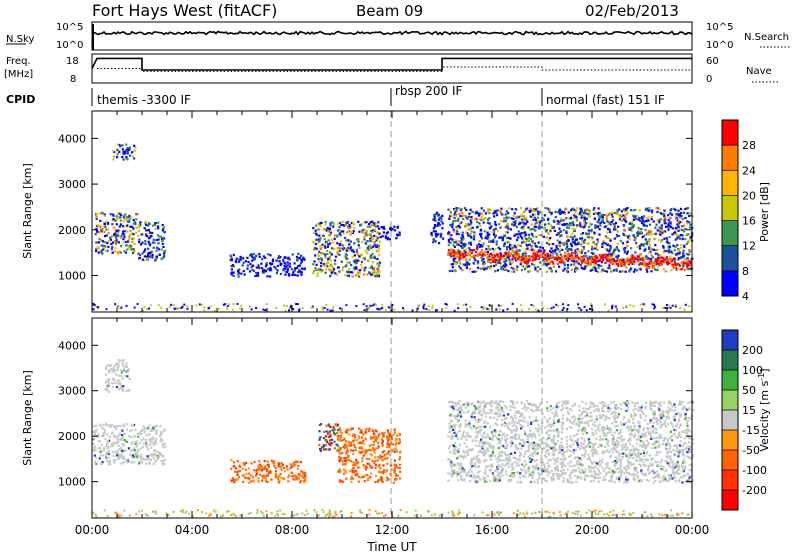  Describe the element at coordinates (73, 79) in the screenshot. I see `freq-ytick-bottom: 8` at that location.